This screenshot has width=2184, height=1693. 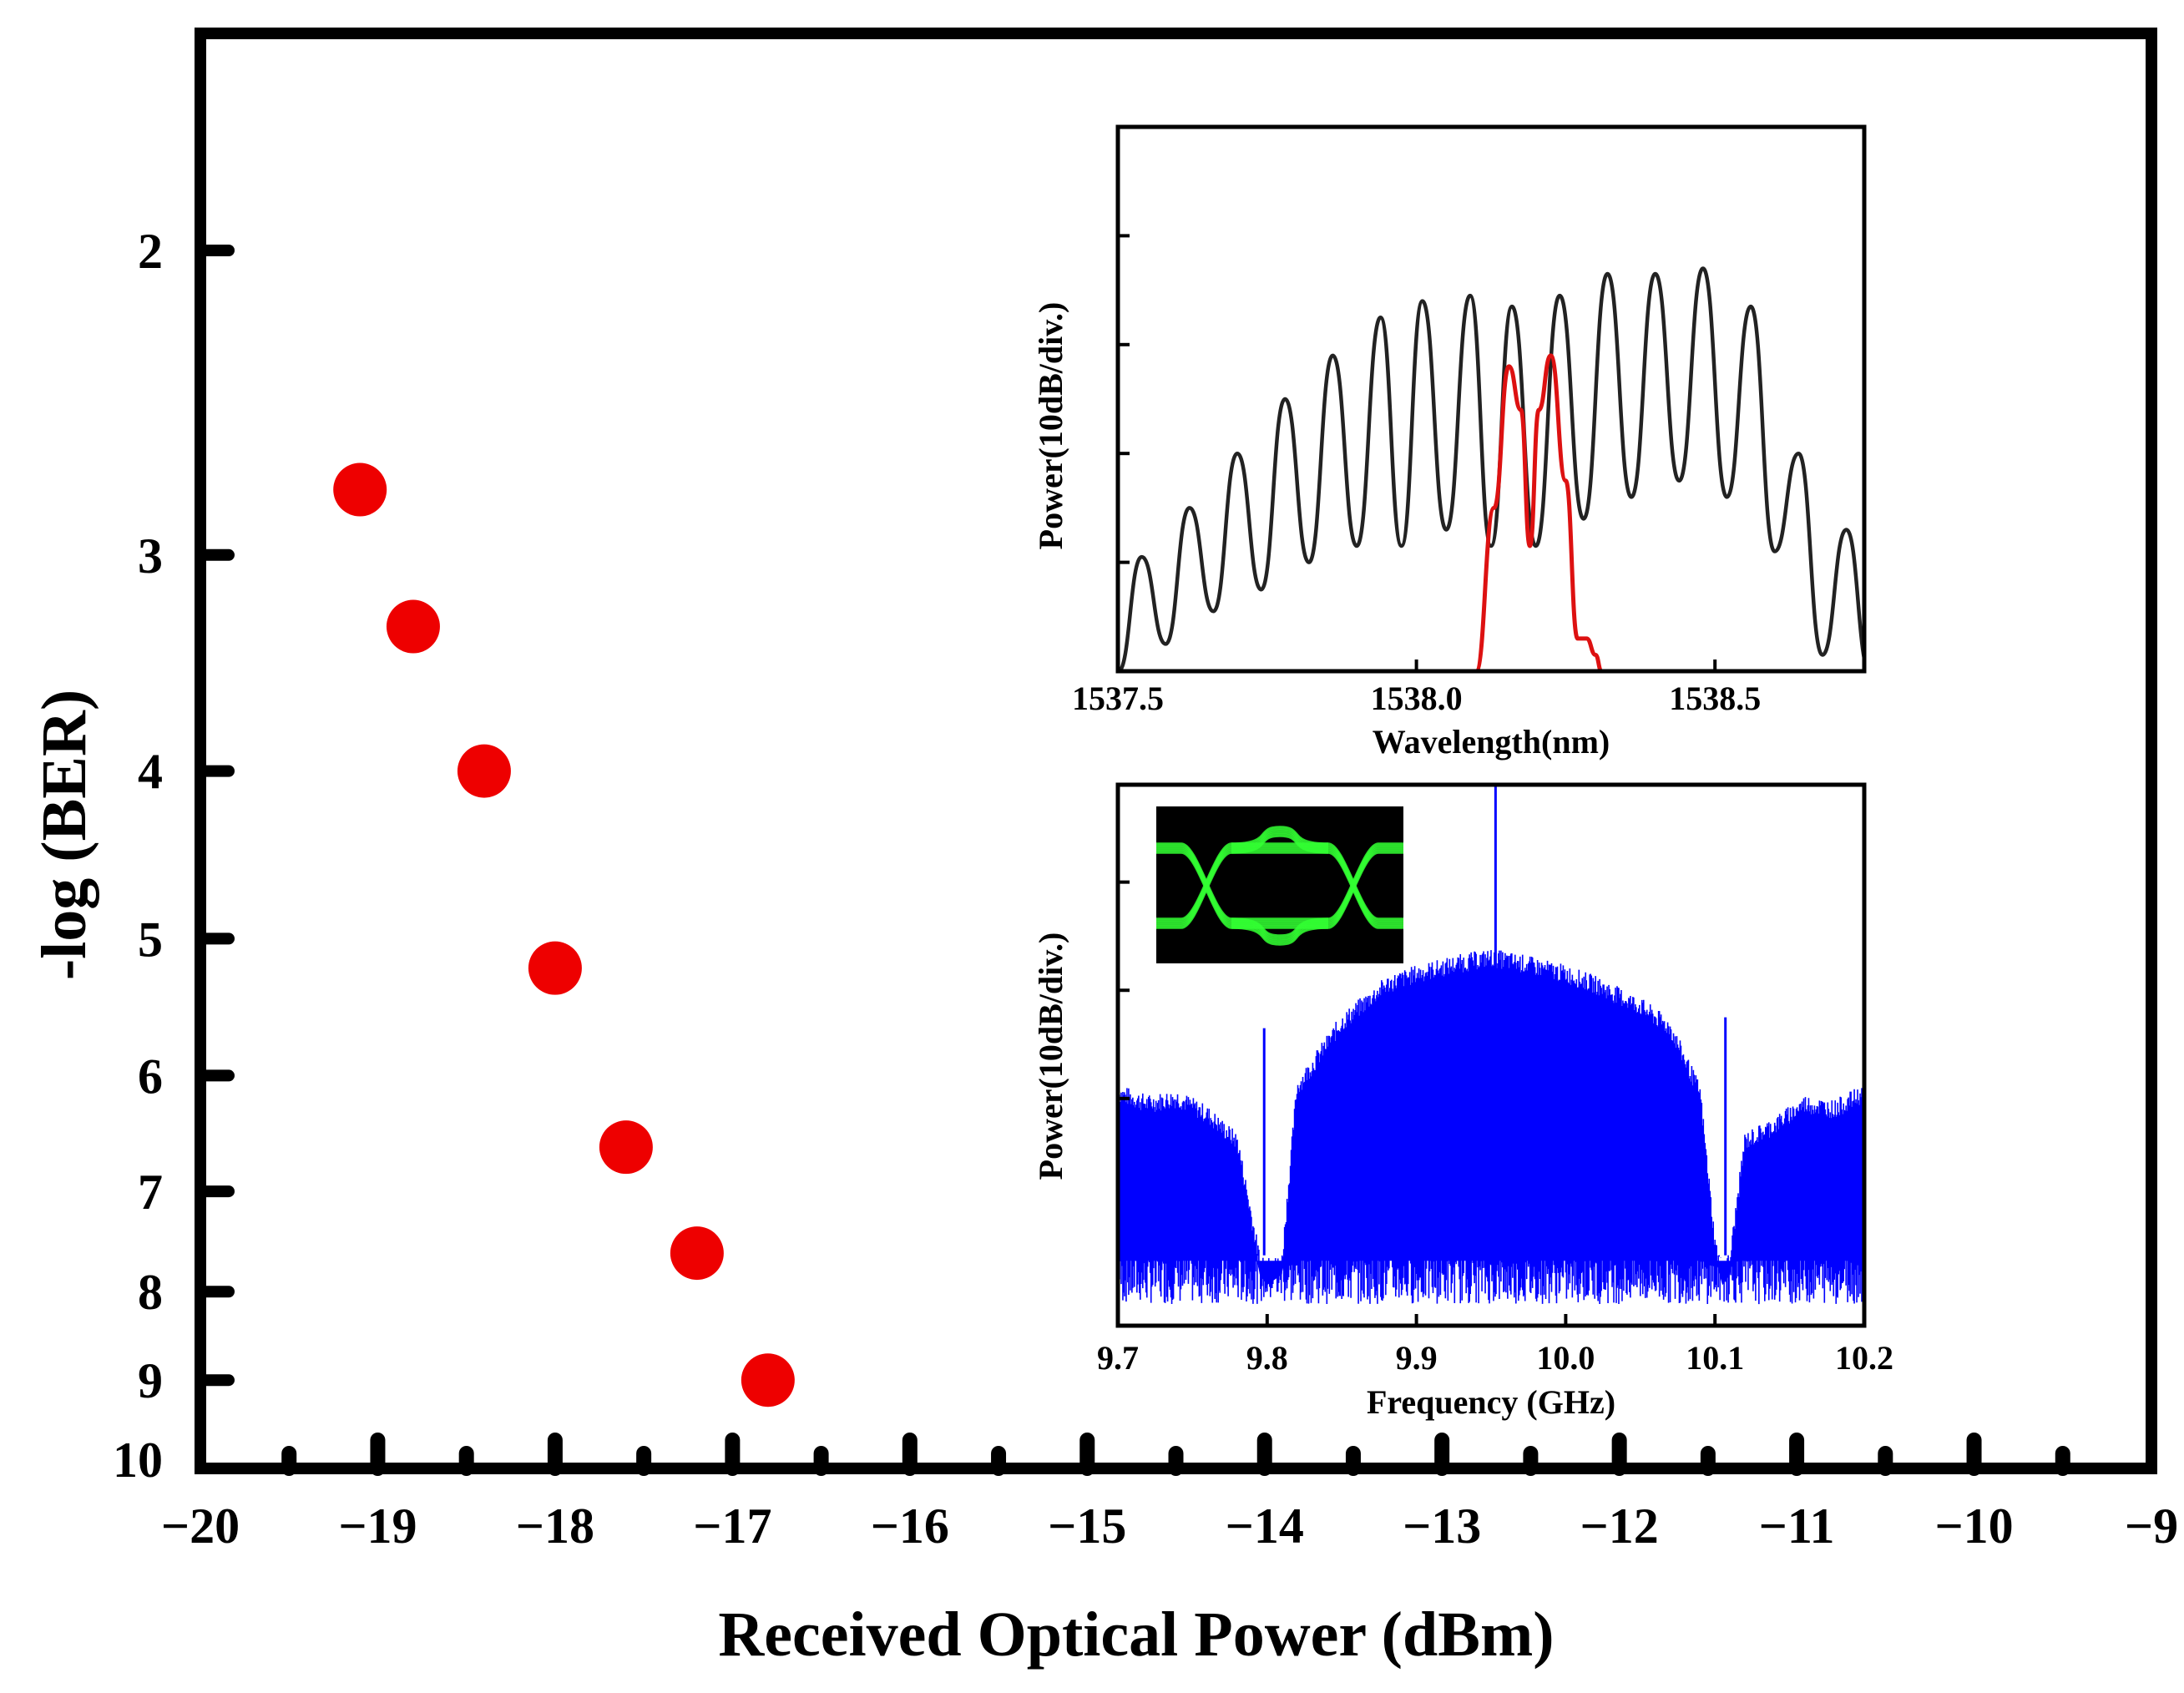 What do you see at coordinates (1491, 1402) in the screenshot?
I see `rf-x-axis-label: Frequency (GHz)` at bounding box center [1491, 1402].